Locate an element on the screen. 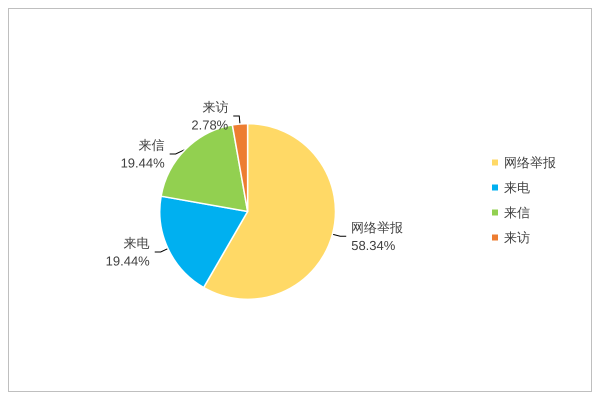  data-label: 2.78% is located at coordinates (210, 124).